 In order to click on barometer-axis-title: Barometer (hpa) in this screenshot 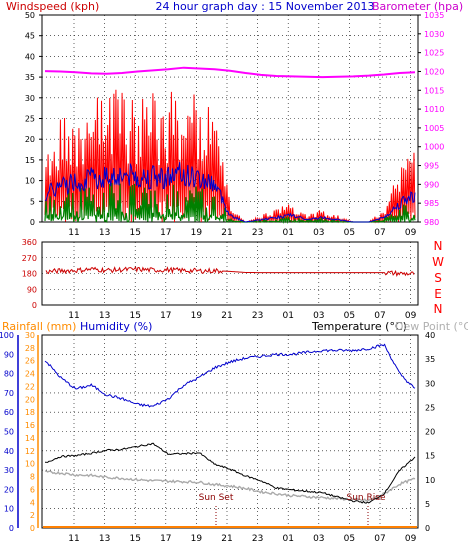, I will do `click(417, 6)`.